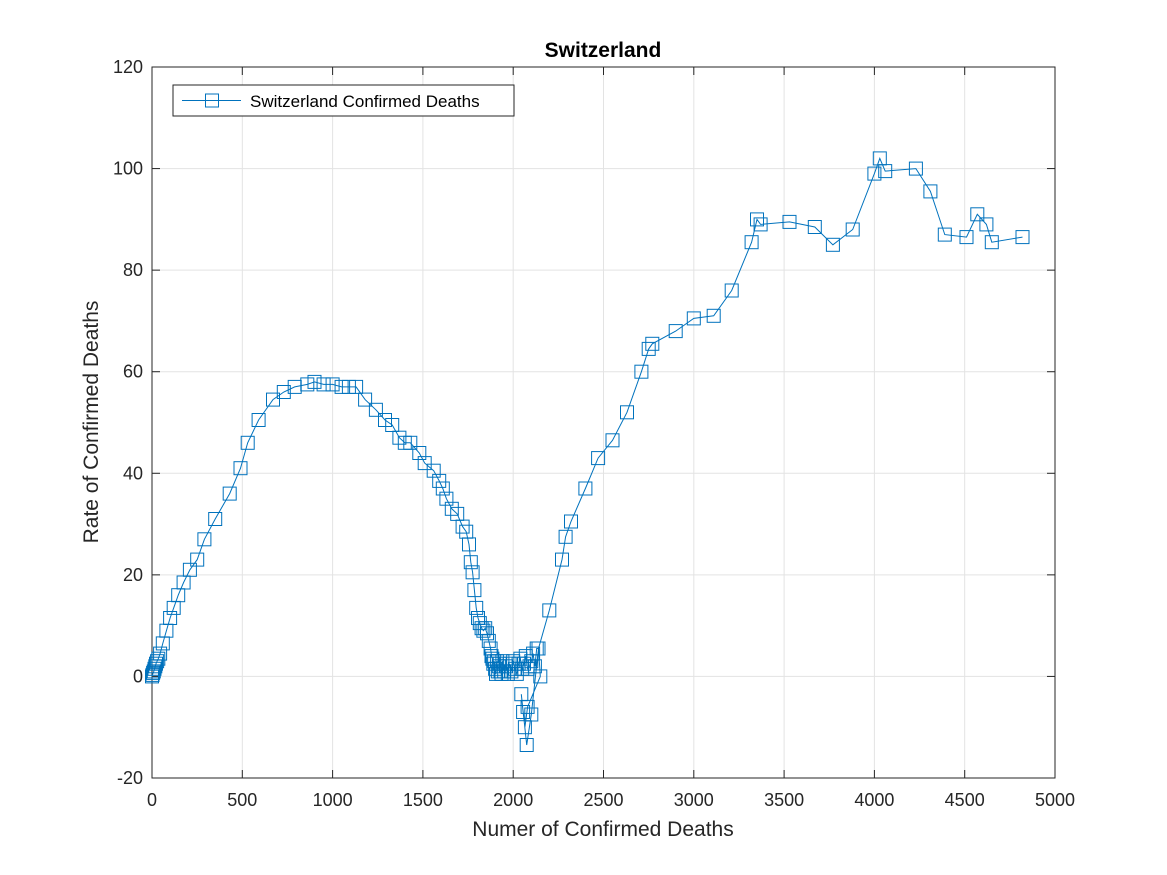 The height and width of the screenshot is (875, 1167). I want to click on x-tick-label: 1500, so click(423, 800).